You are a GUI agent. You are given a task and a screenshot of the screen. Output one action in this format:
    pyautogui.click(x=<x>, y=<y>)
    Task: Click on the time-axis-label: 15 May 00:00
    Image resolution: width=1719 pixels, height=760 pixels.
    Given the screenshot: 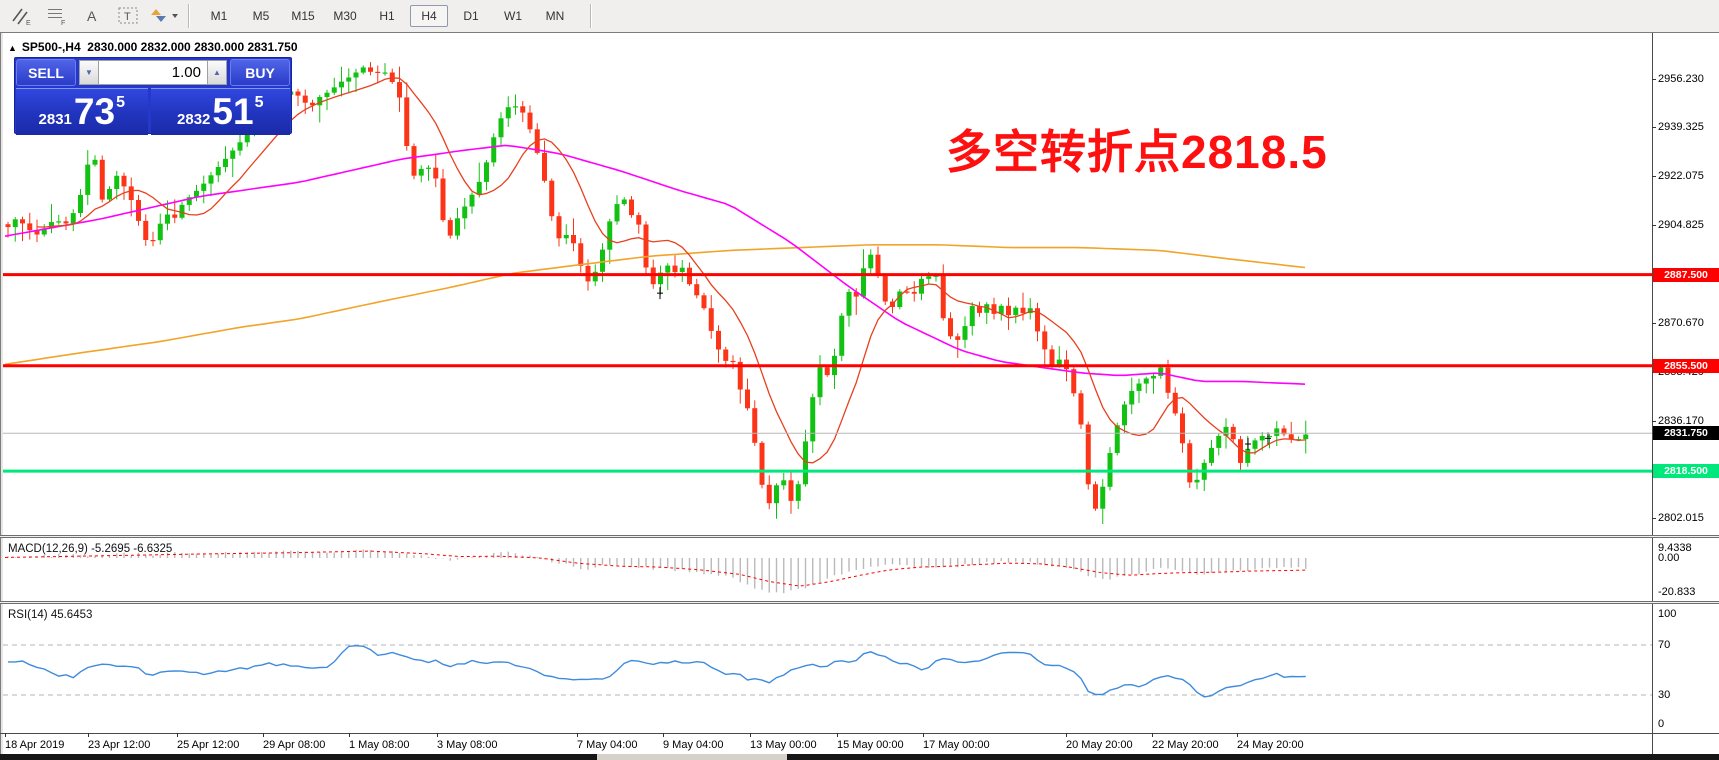 What is the action you would take?
    pyautogui.click(x=870, y=745)
    